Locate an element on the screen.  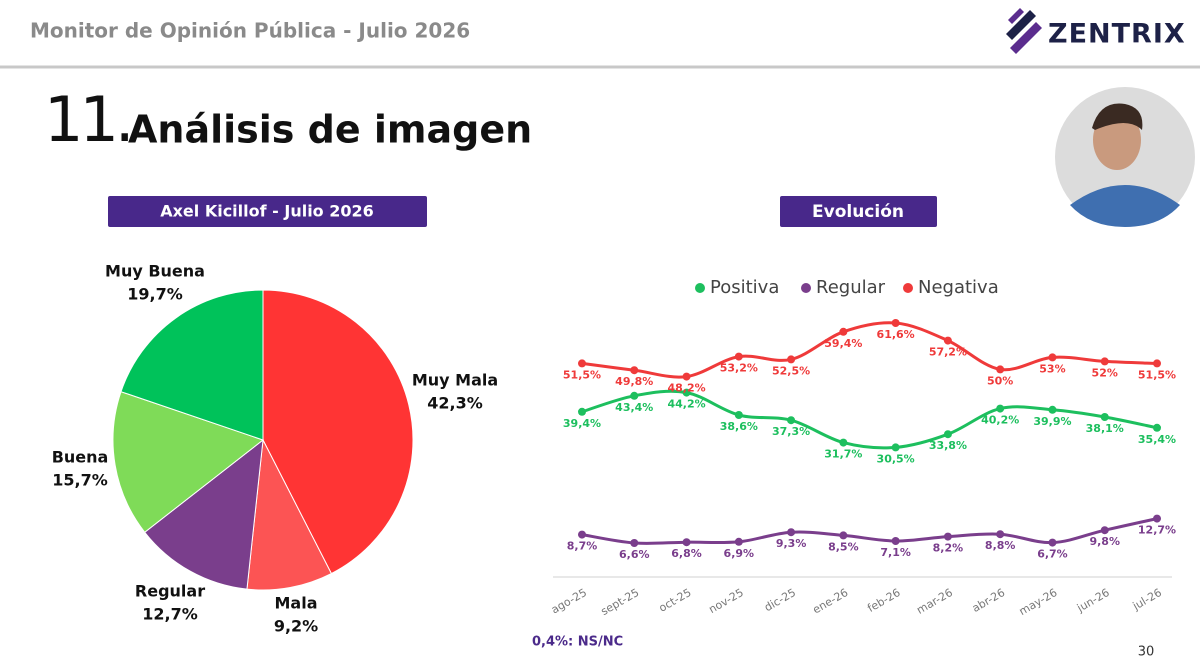
pie-title: Axel Kicillof - Julio 2026 is located at coordinates (267, 211).